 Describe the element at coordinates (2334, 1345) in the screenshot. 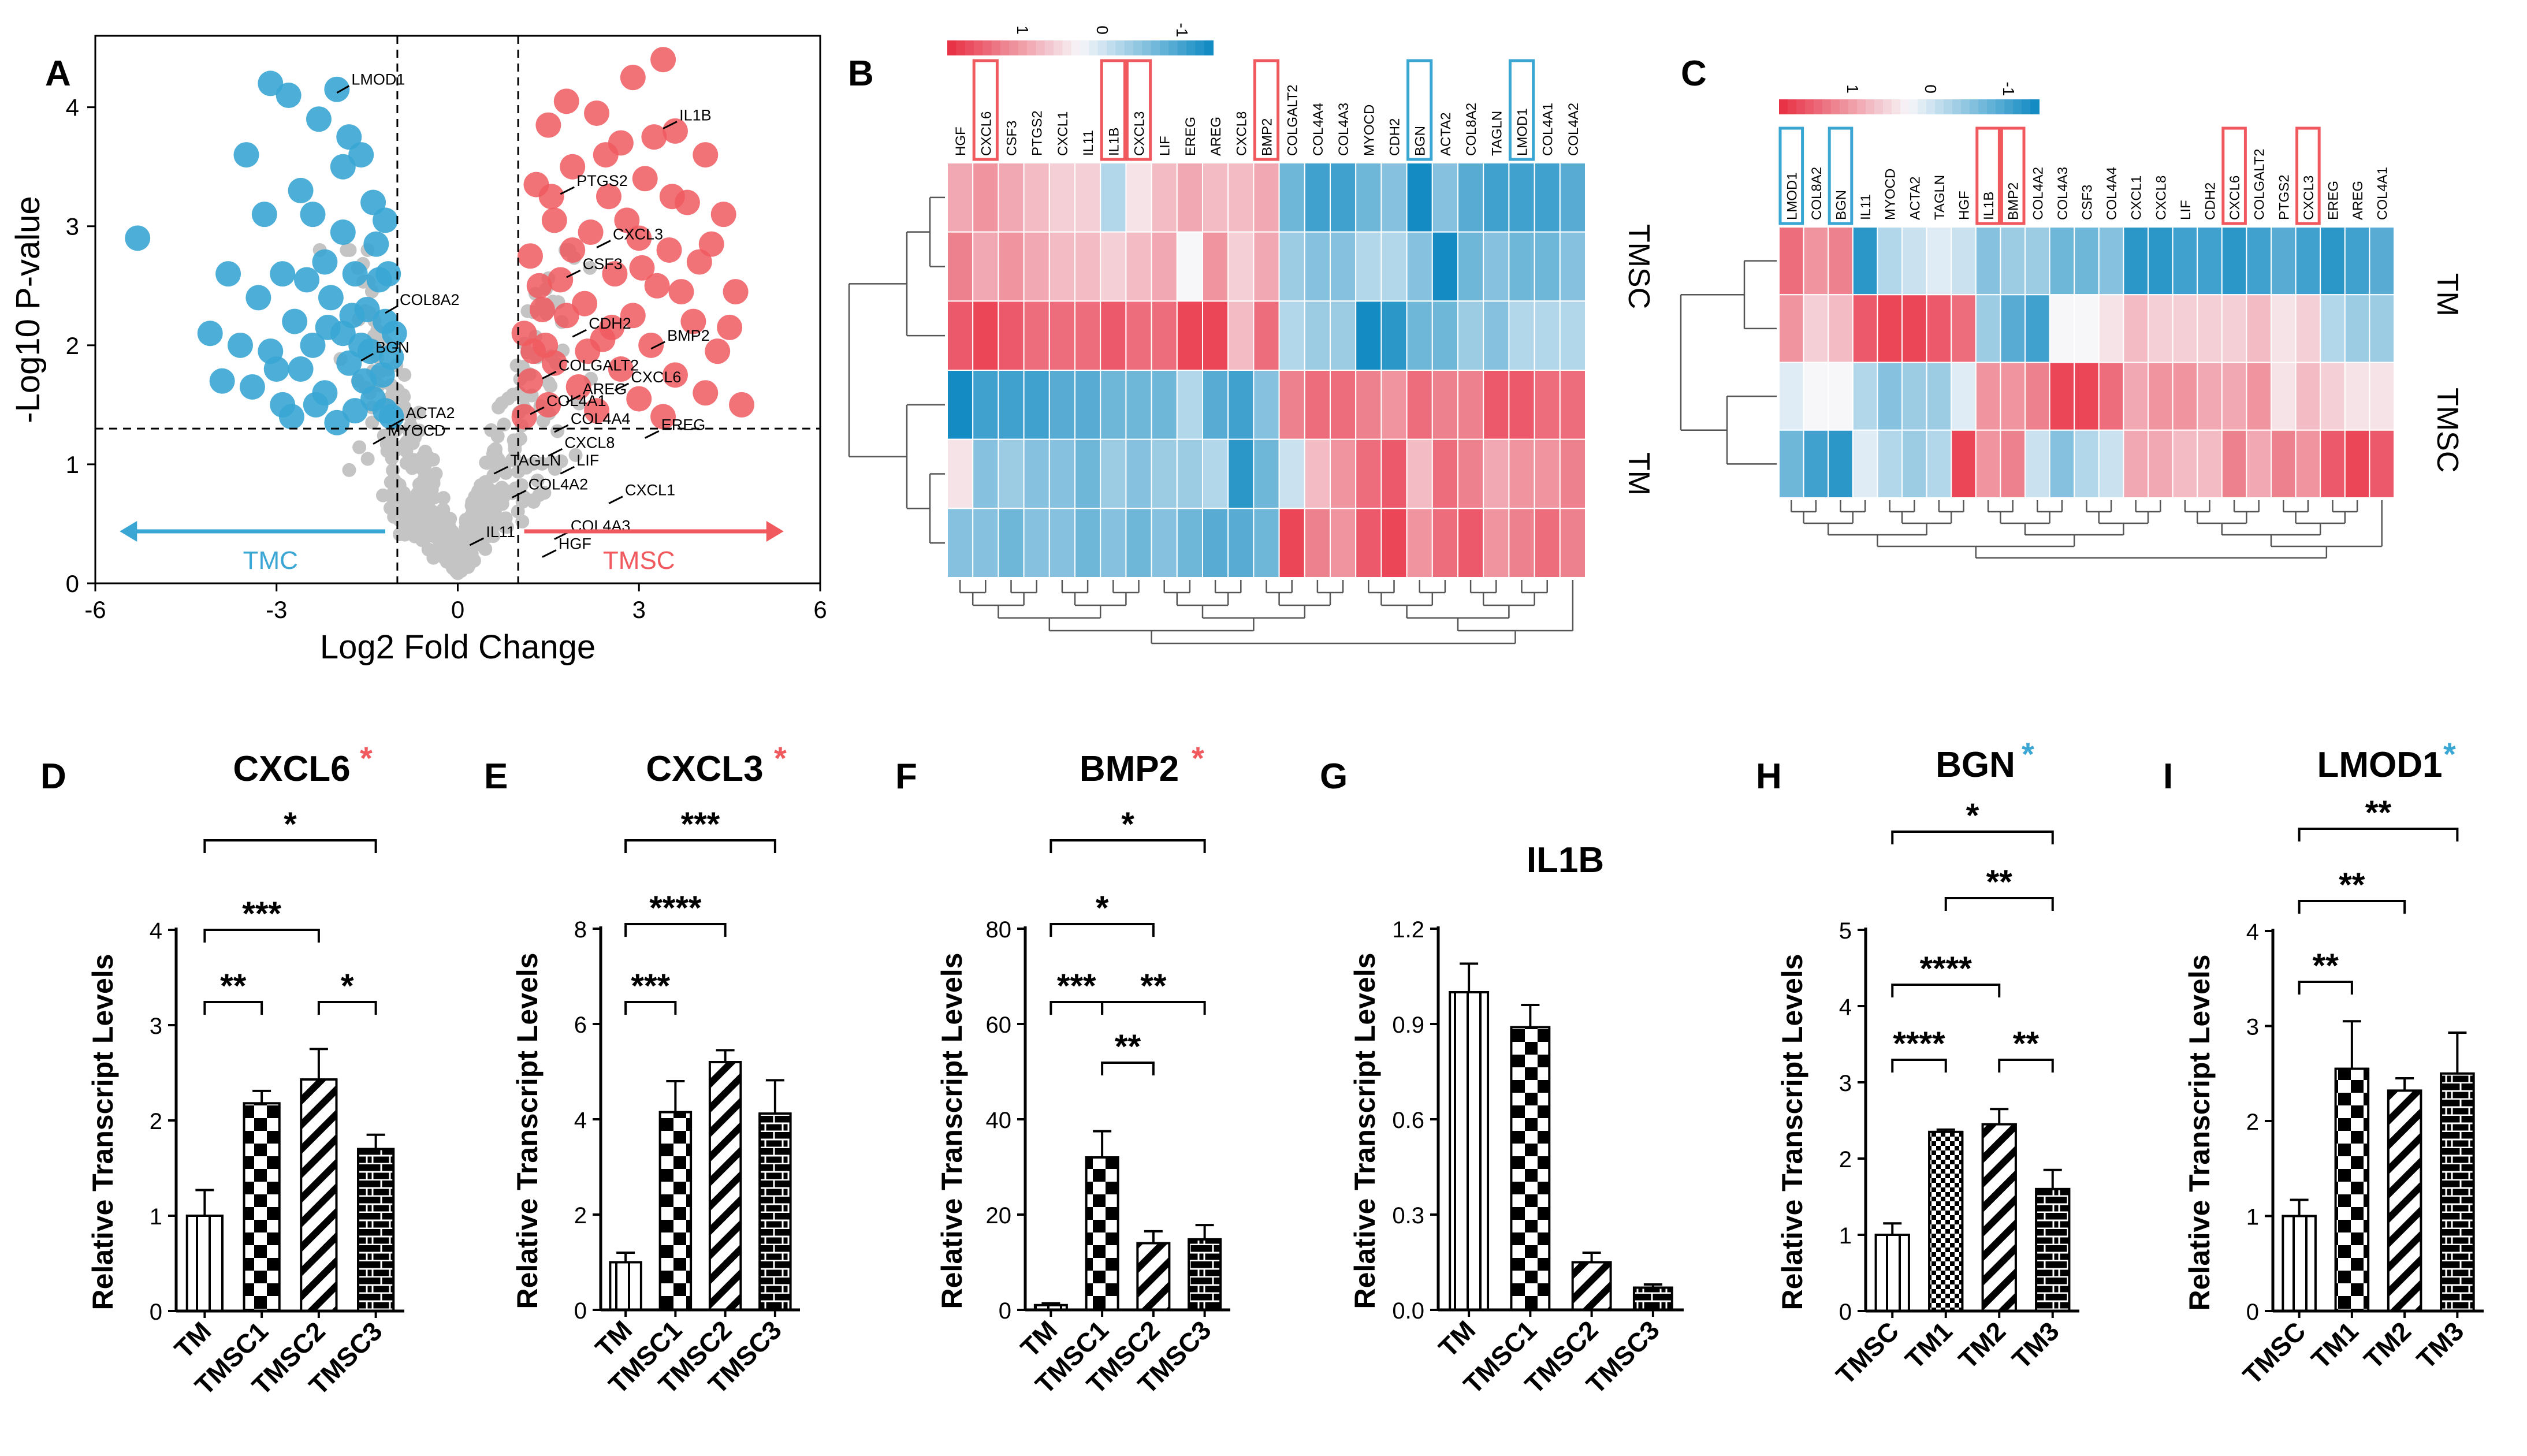

I see `category-label: TM1` at that location.